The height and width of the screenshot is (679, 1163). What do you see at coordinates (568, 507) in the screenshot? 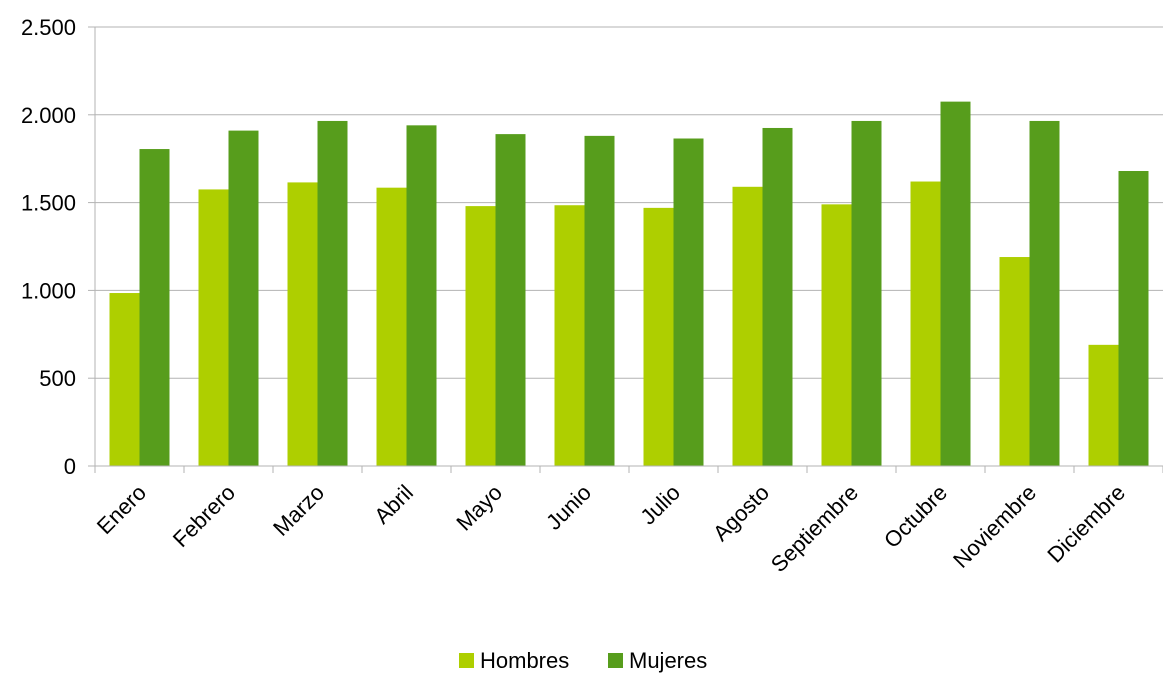
I see `x-tick-label: Junio` at bounding box center [568, 507].